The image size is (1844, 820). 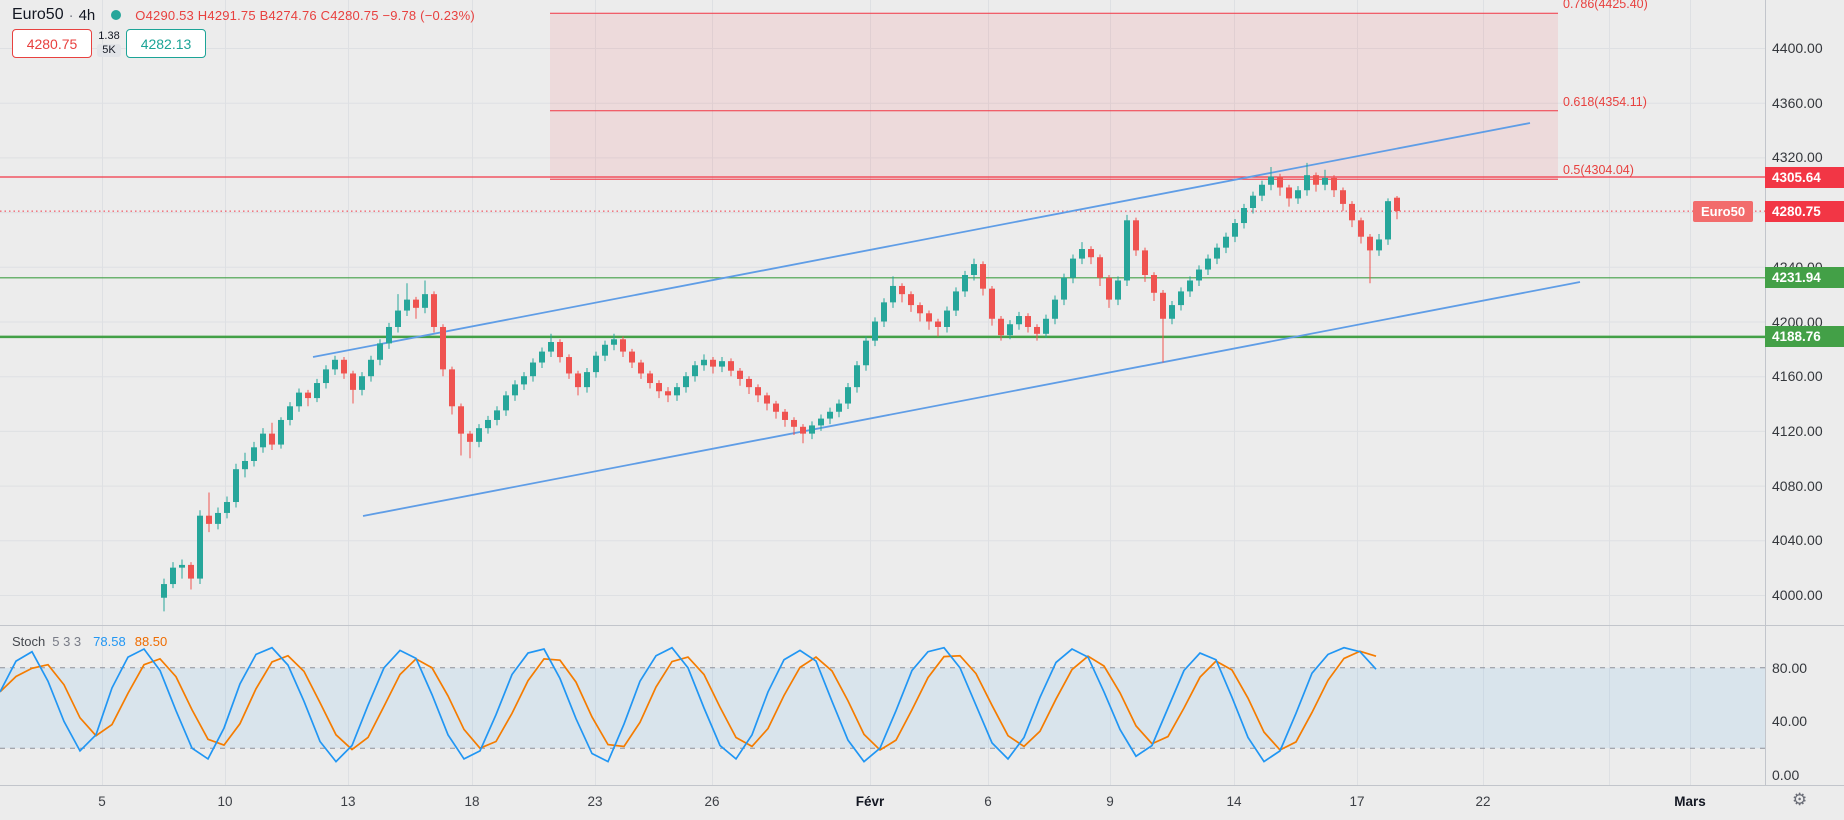 I want to click on timeframe-label: 4h, so click(x=87, y=15).